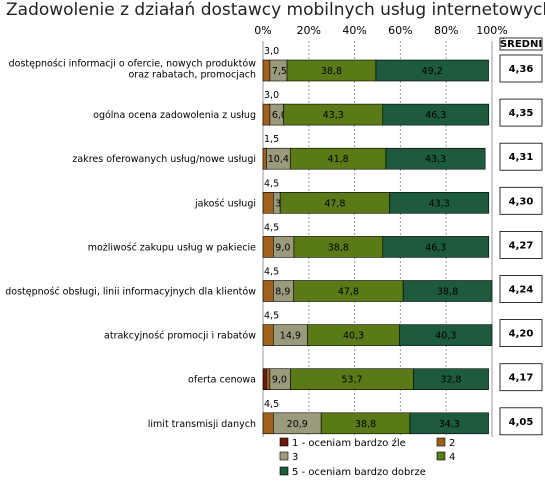 The image size is (545, 483). I want to click on avg-value: 4,27, so click(521, 245).